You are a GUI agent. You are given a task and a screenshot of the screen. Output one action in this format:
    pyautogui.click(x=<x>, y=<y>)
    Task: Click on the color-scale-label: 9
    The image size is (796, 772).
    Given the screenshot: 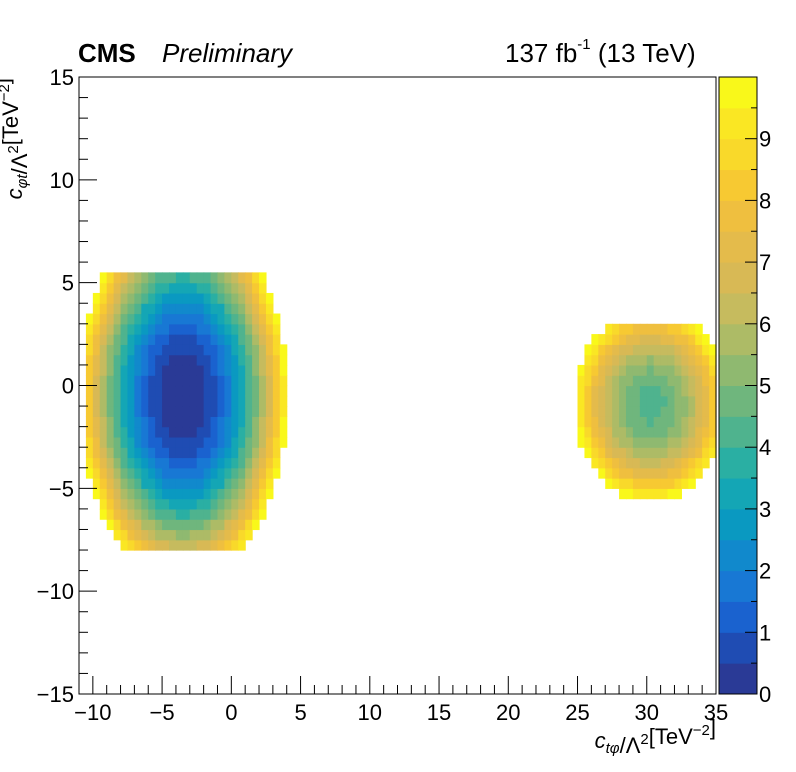 What is the action you would take?
    pyautogui.click(x=765, y=139)
    